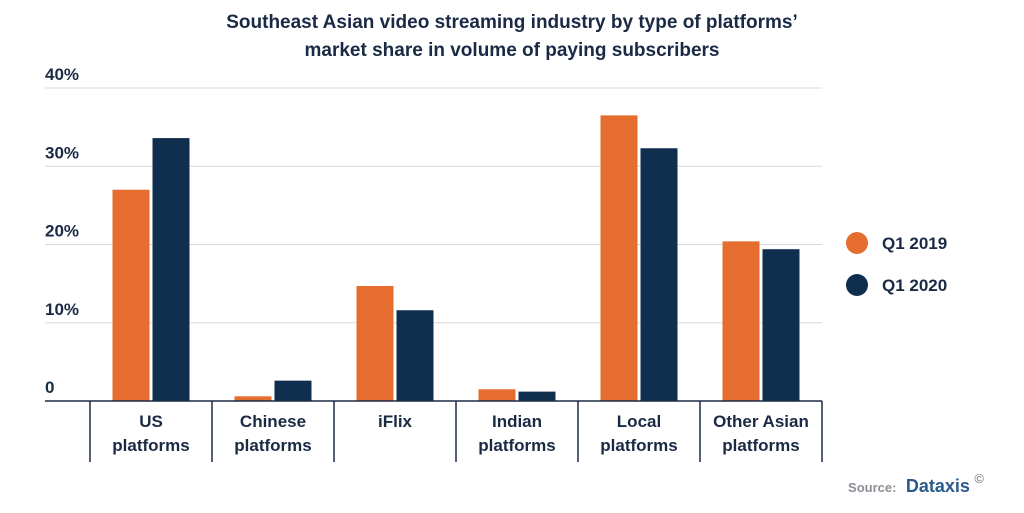 This screenshot has height=513, width=1024. Describe the element at coordinates (896, 264) in the screenshot. I see `legend: Q1 2019 Q1 2020` at that location.